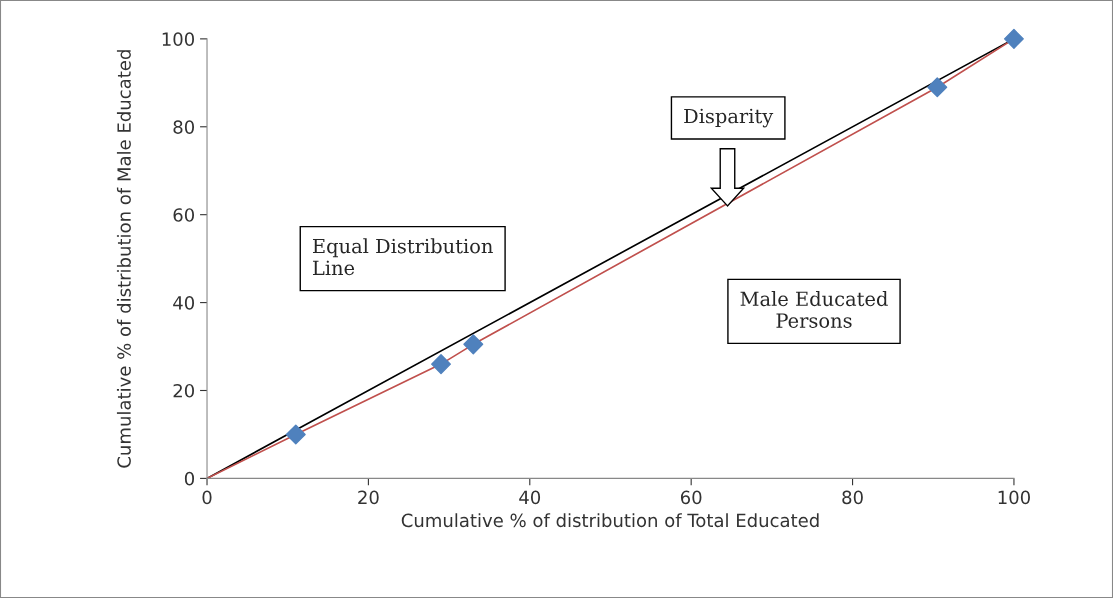 The height and width of the screenshot is (598, 1113). What do you see at coordinates (530, 497) in the screenshot?
I see `x-tick-label: 40` at bounding box center [530, 497].